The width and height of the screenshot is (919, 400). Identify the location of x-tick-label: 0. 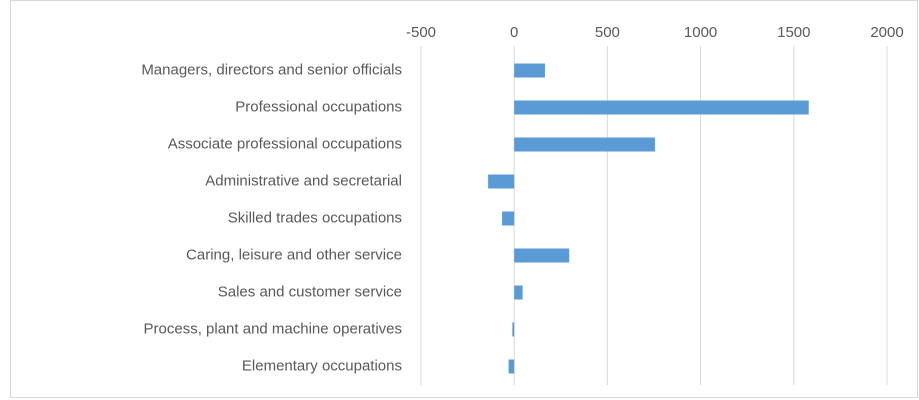
(514, 32).